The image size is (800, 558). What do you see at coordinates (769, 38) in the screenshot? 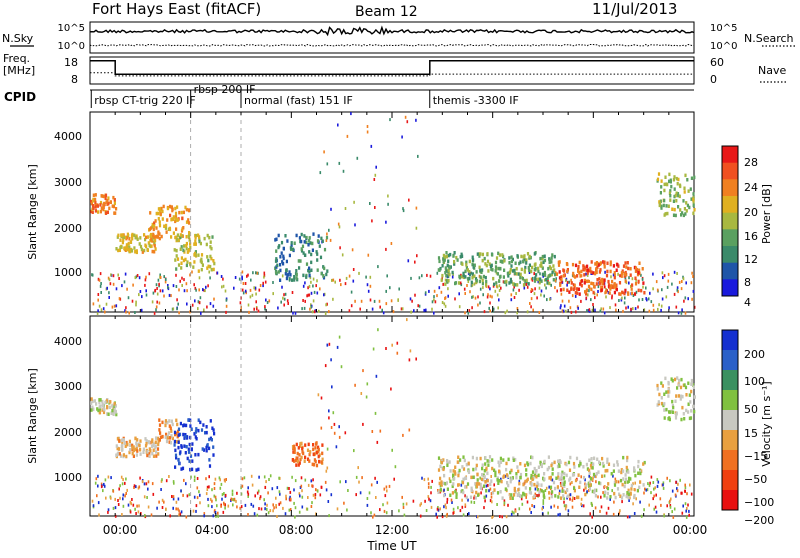
I see `nsearch-label: N.Search` at bounding box center [769, 38].